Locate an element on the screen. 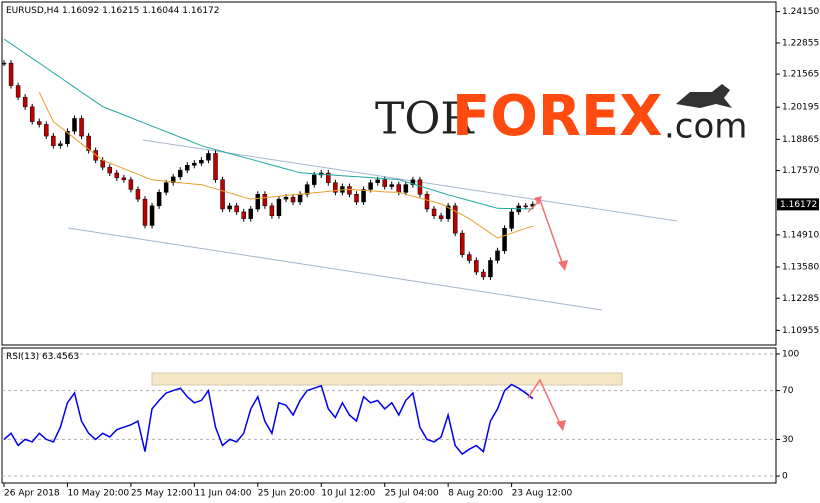  x-tick-label: 10 May 20:00 is located at coordinates (98, 494).